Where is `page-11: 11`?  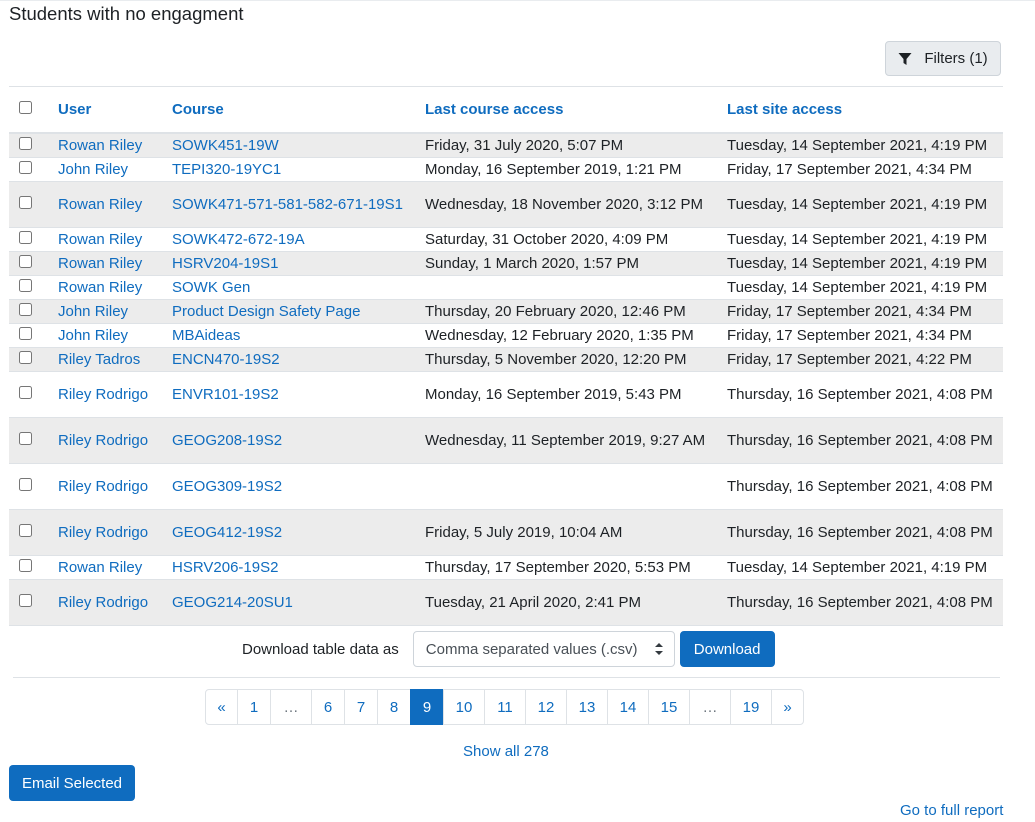 page-11: 11 is located at coordinates (505, 707).